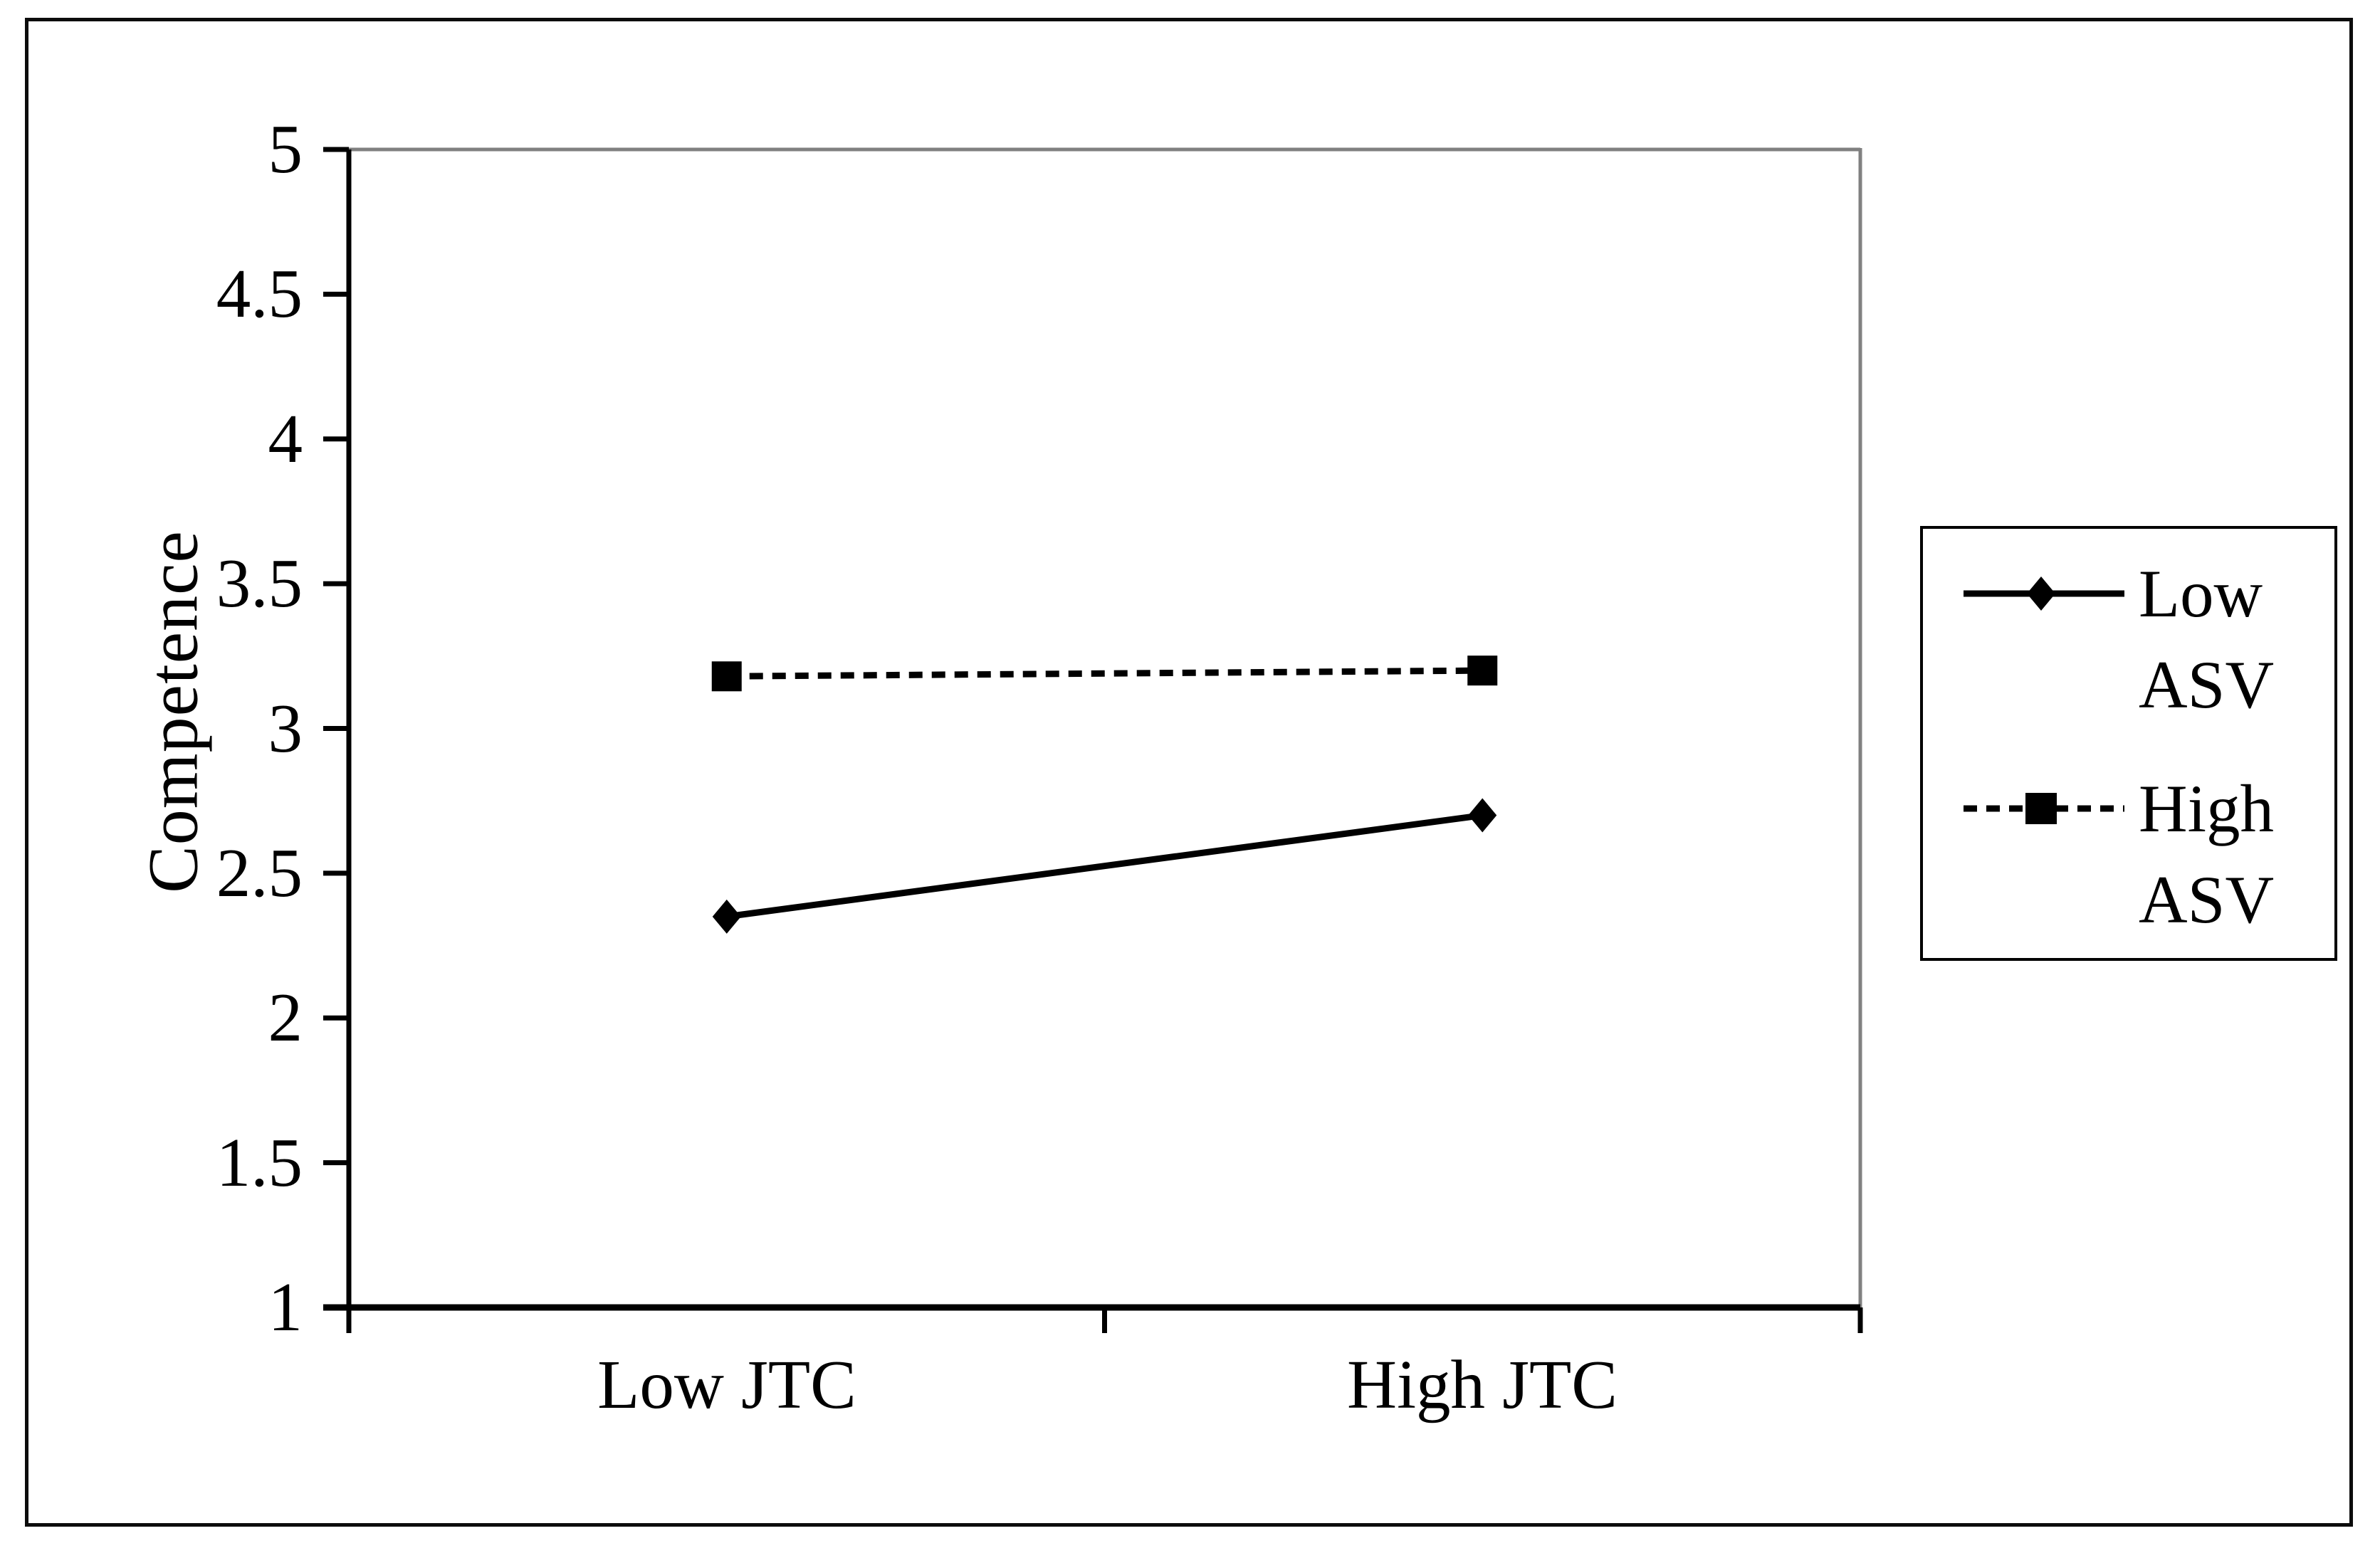 This screenshot has width=2380, height=1553. What do you see at coordinates (2207, 854) in the screenshot?
I see `legend-label-high-asv: High ASV` at bounding box center [2207, 854].